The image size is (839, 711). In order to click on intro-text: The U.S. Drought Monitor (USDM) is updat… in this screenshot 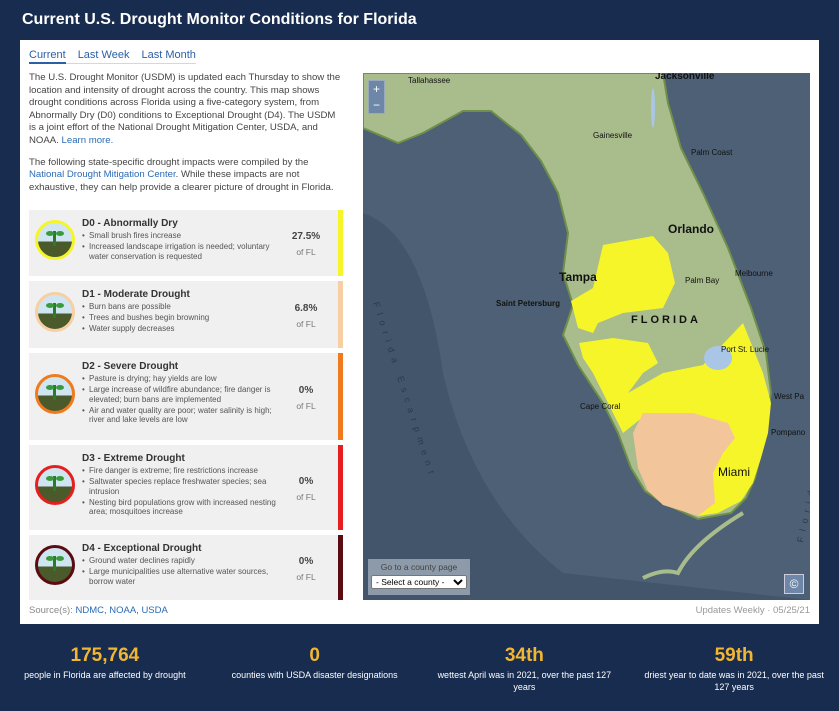, I will do `click(185, 137)`.